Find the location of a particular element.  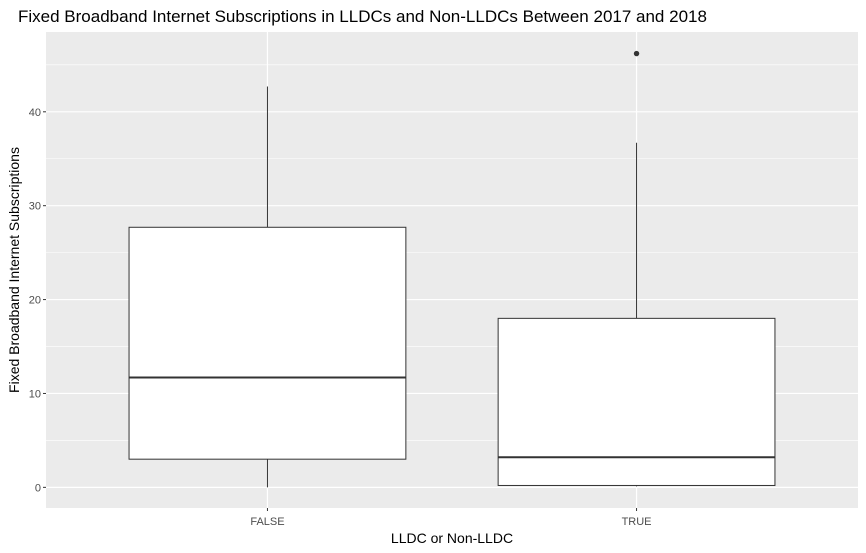

y-tick-label: 30 is located at coordinates (35, 207).